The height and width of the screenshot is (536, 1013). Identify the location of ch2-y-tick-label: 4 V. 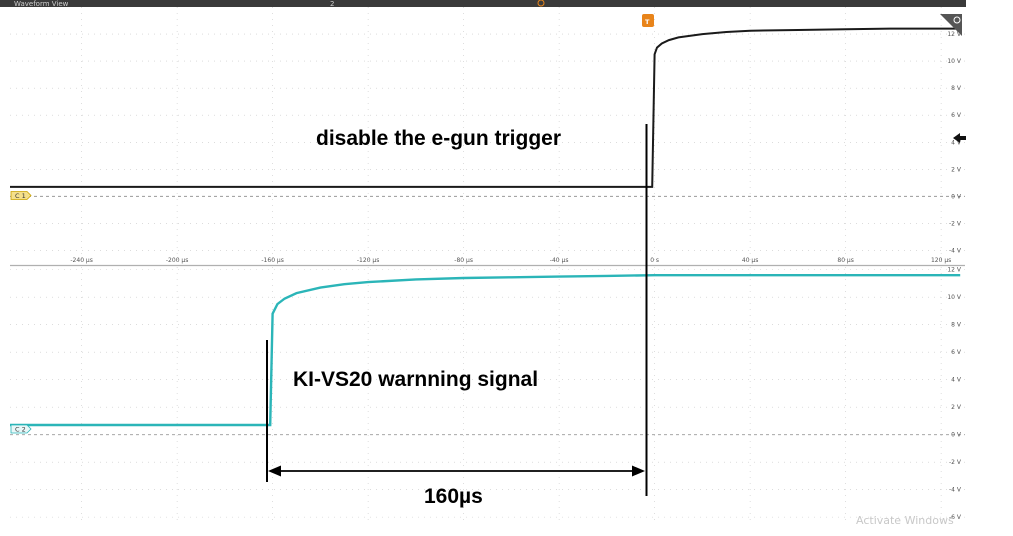
(956, 380).